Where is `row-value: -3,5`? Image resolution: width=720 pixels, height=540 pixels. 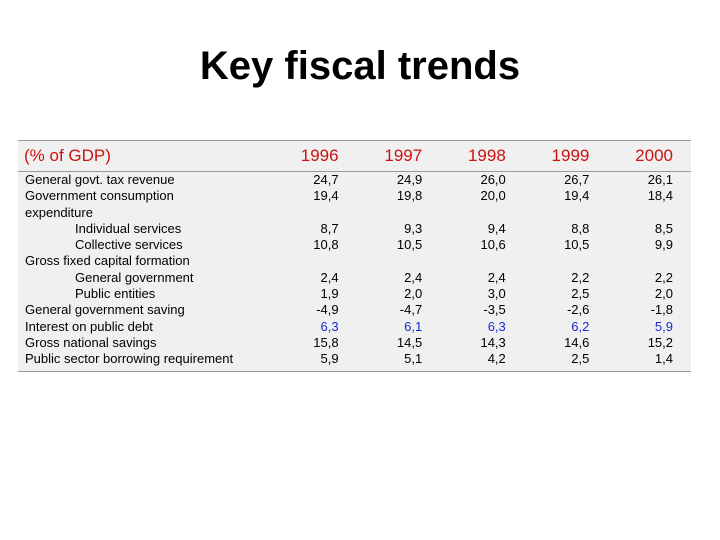 row-value: -3,5 is located at coordinates (494, 310).